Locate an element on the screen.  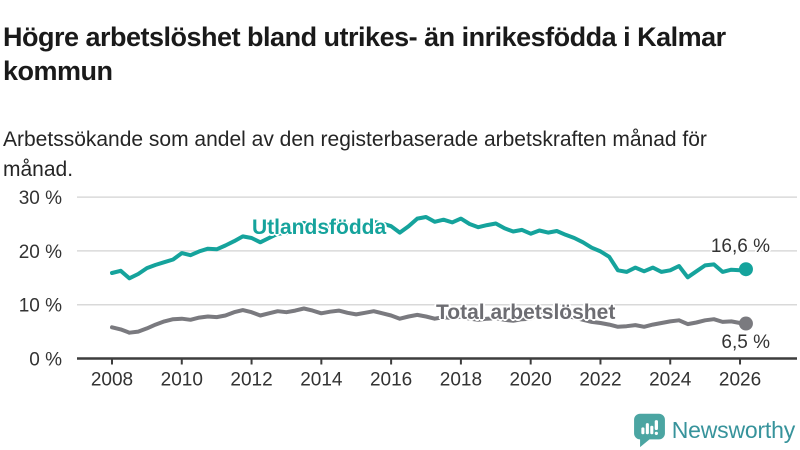
svg-text: 2010 is located at coordinates (182, 380).